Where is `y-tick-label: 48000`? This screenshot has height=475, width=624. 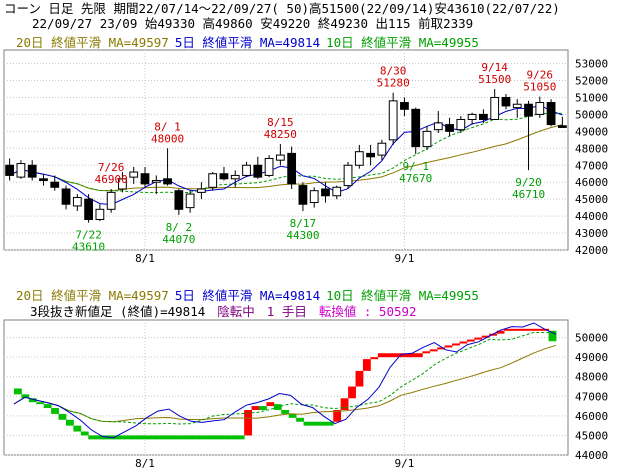
y-tick-label: 48000 is located at coordinates (591, 377).